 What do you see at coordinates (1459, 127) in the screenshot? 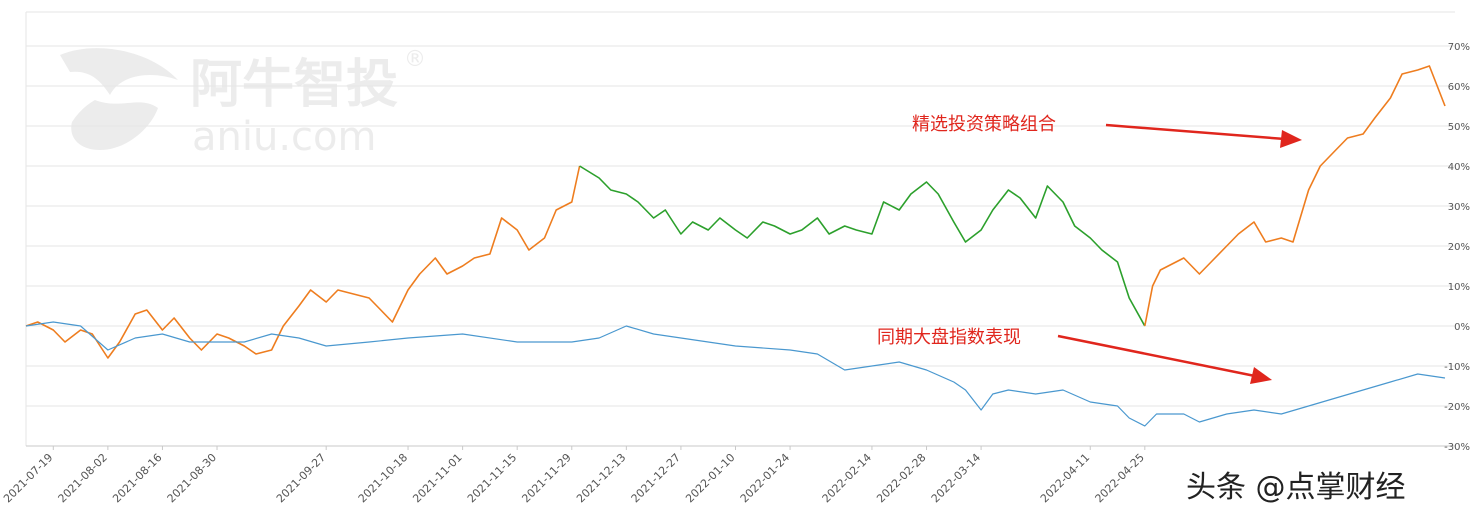
I see `y-tick-label: 50%` at bounding box center [1459, 127].